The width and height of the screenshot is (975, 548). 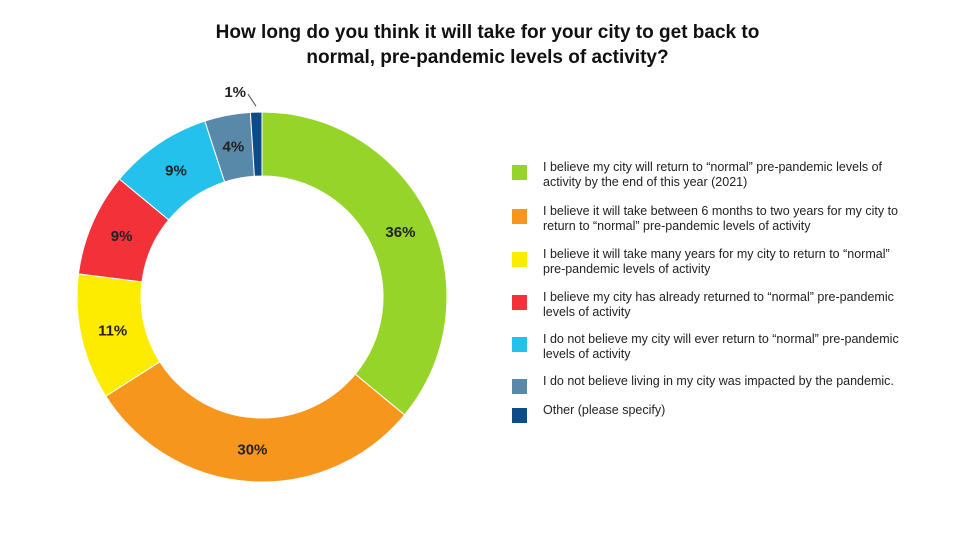 What do you see at coordinates (112, 330) in the screenshot?
I see `data-label: 11%` at bounding box center [112, 330].